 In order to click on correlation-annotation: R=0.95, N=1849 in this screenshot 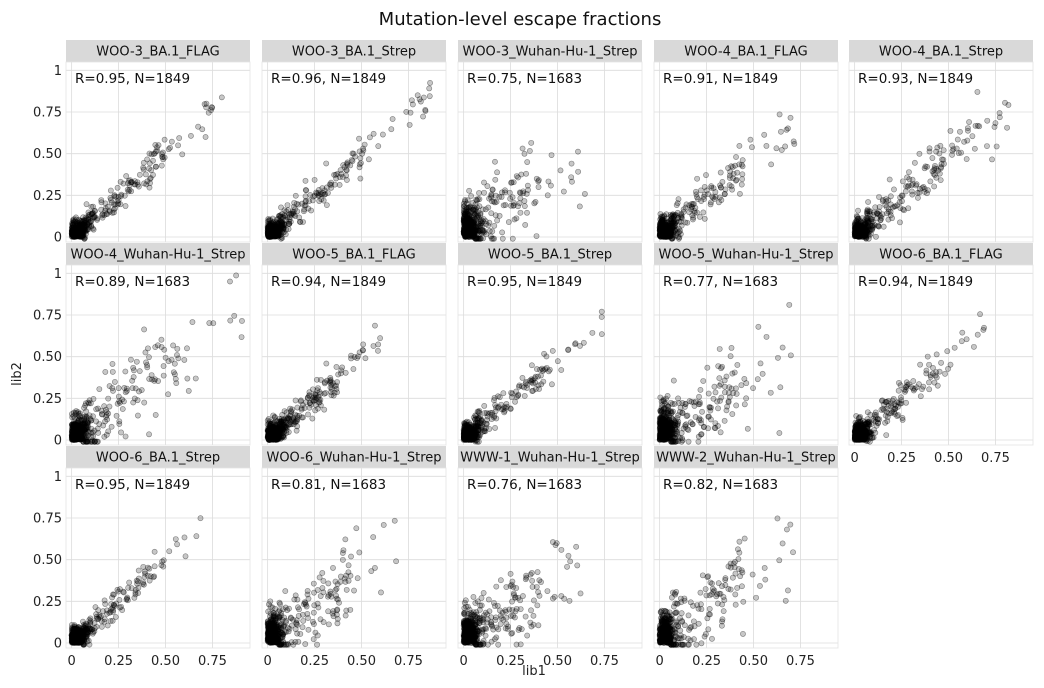, I will do `click(132, 79)`.